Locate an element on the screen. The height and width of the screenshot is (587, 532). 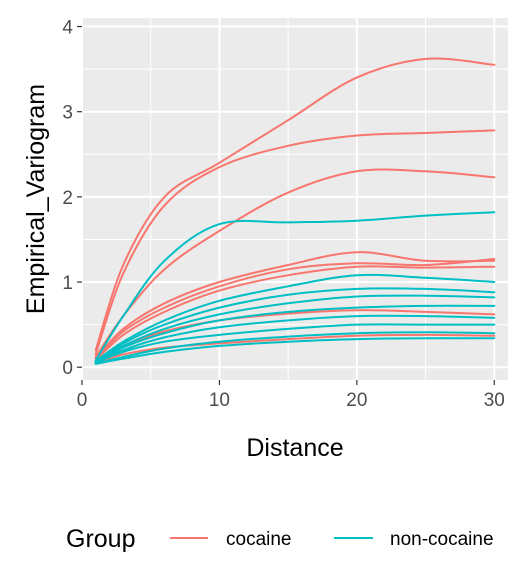
y-tick-label: 4 is located at coordinates (67, 28).